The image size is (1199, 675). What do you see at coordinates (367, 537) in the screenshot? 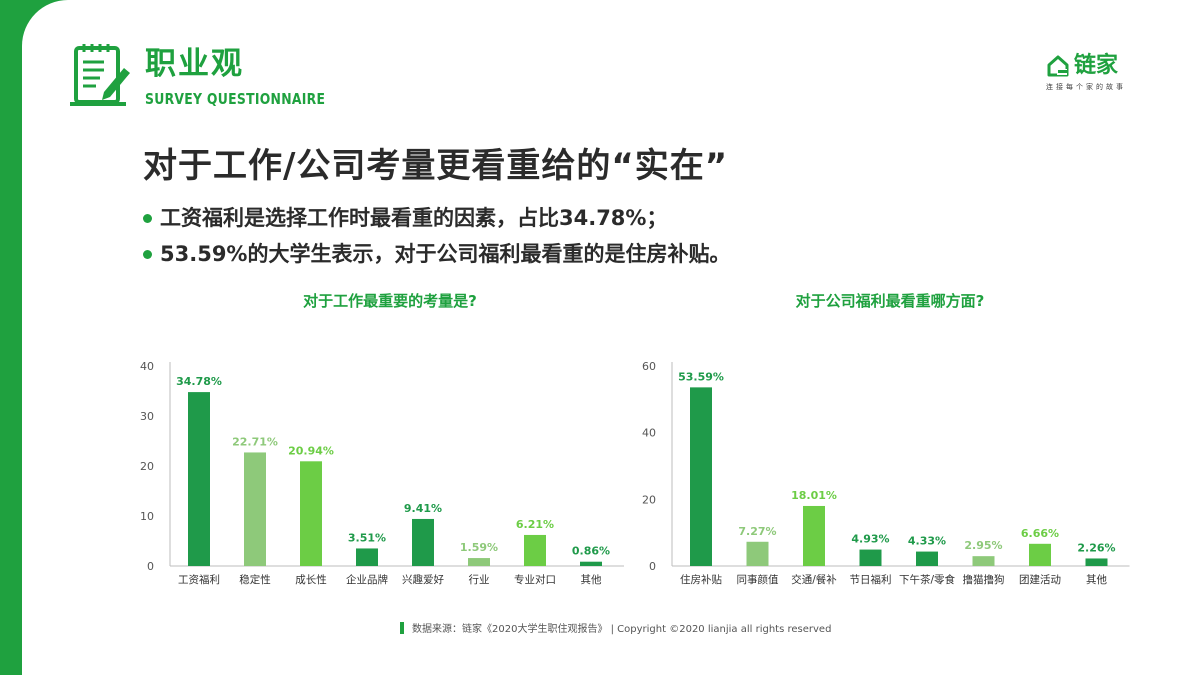
I see `data-label: 3.51%` at bounding box center [367, 537].